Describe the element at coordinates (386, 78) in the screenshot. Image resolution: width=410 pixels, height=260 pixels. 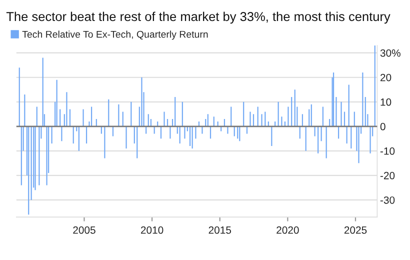
I see `y-tick-label: 20` at that location.